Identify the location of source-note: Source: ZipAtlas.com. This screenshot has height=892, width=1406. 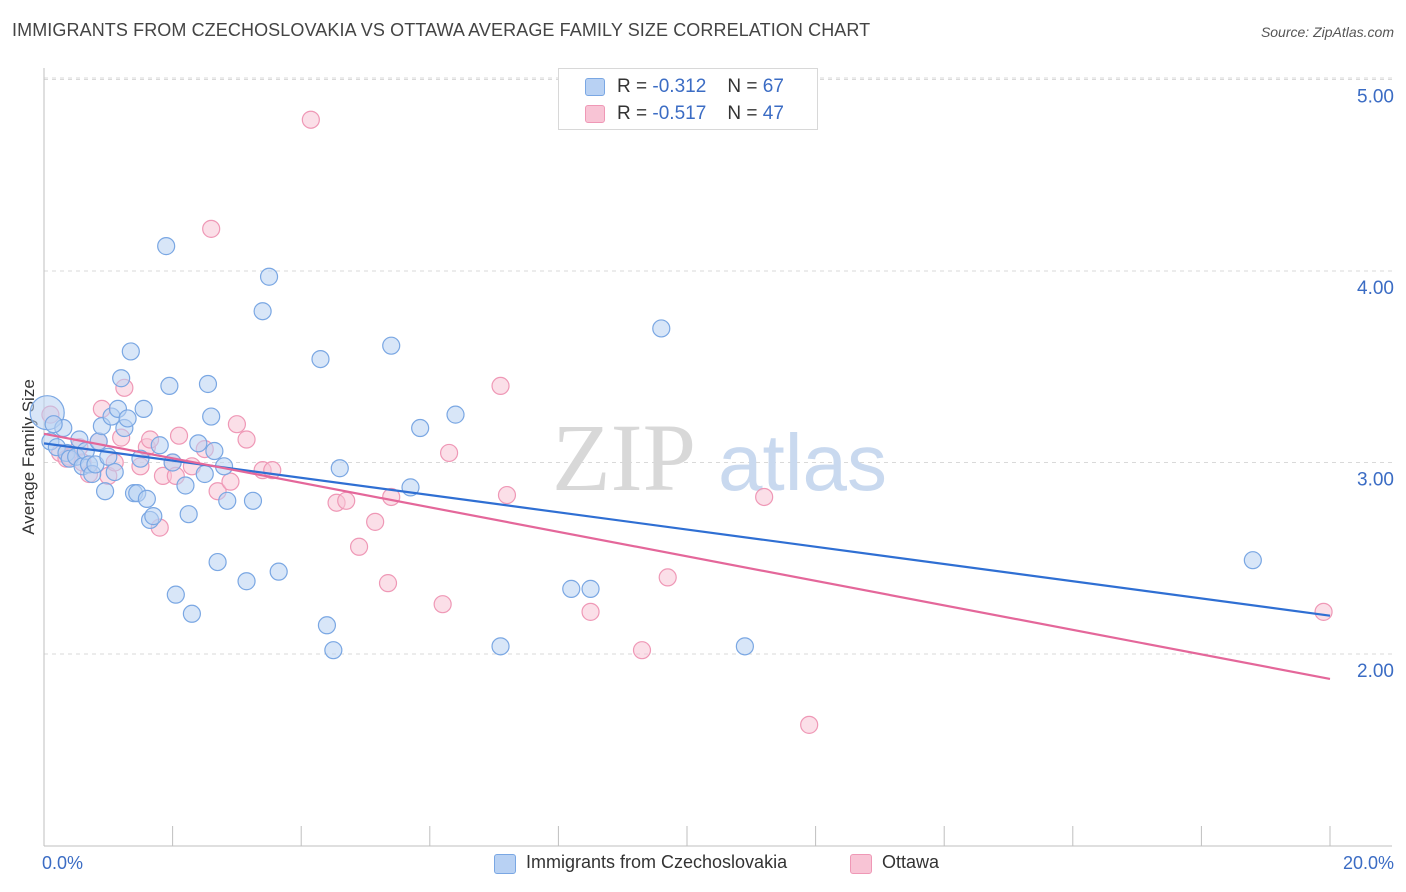
(1327, 32).